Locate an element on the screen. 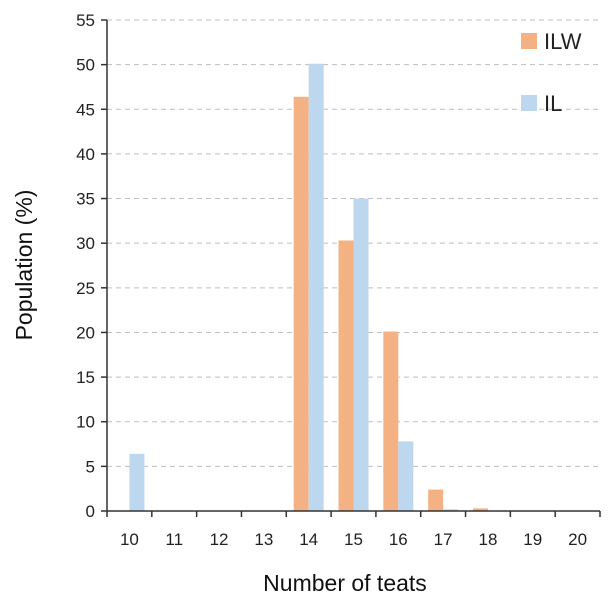 This screenshot has width=608, height=609. y-tick-label: 10 is located at coordinates (85, 422).